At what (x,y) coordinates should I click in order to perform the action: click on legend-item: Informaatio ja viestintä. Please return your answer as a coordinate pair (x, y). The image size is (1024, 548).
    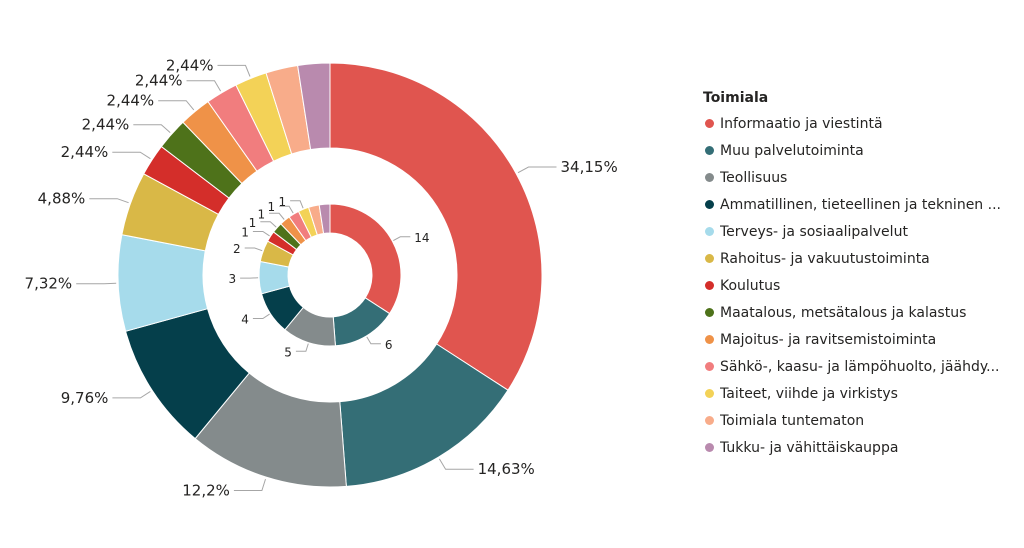
    Looking at the image, I should click on (862, 123).